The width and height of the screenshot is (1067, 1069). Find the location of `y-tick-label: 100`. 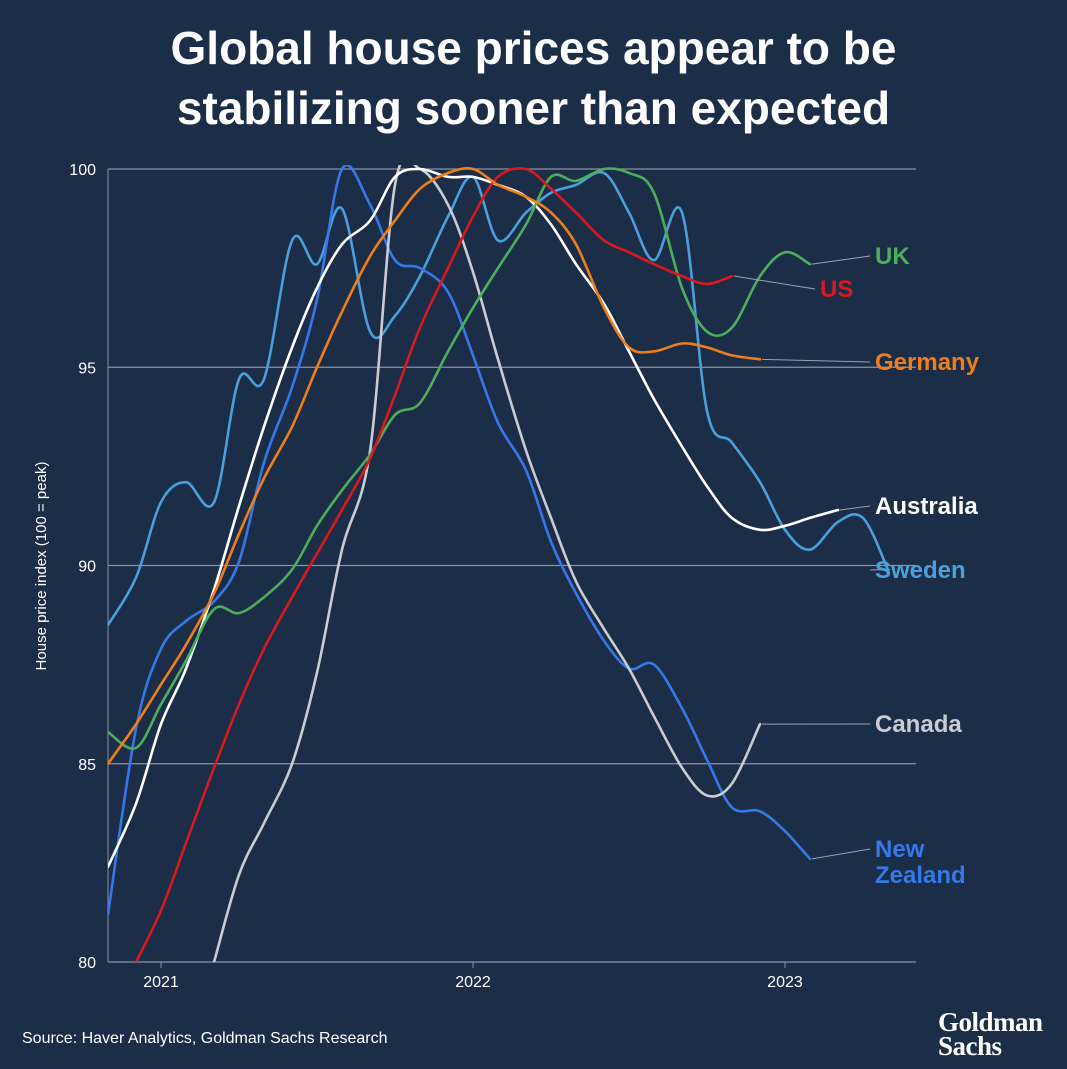

y-tick-label: 100 is located at coordinates (82, 170).